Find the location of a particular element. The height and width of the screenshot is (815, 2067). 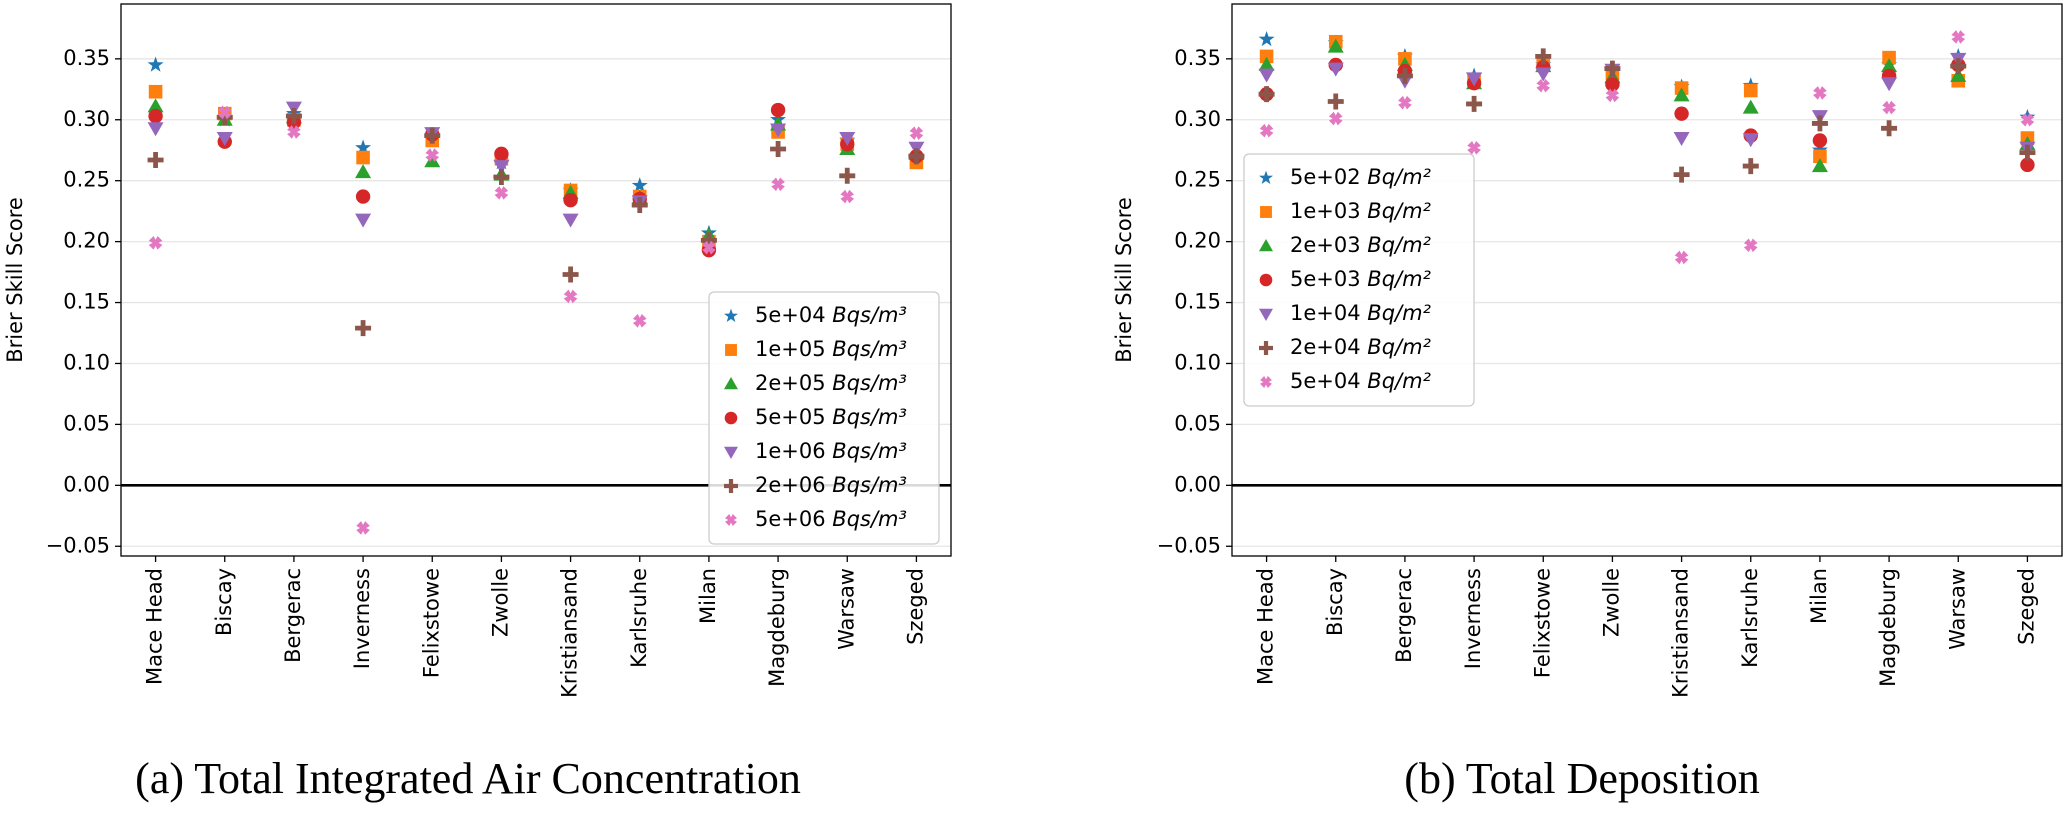

caption: (a) Total Integrated Air Concentration is located at coordinates (468, 778).